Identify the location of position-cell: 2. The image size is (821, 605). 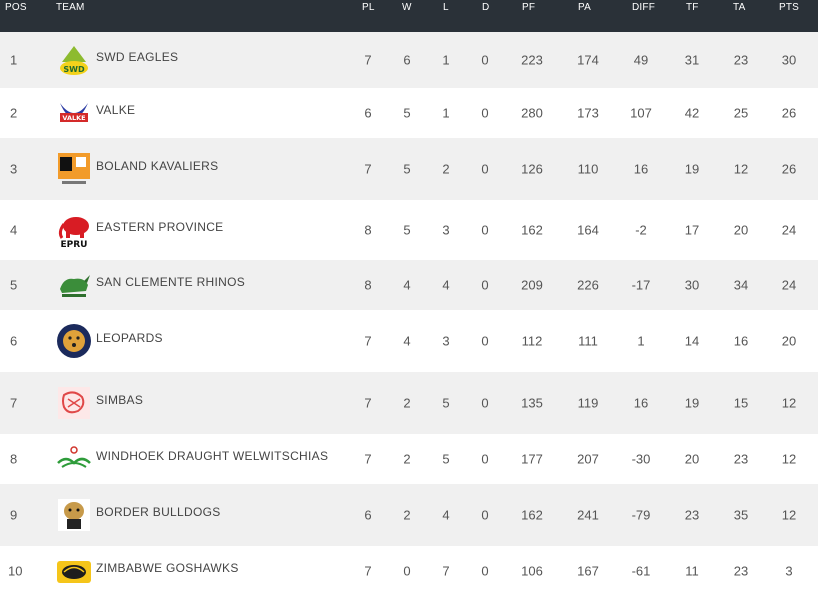
(14, 113).